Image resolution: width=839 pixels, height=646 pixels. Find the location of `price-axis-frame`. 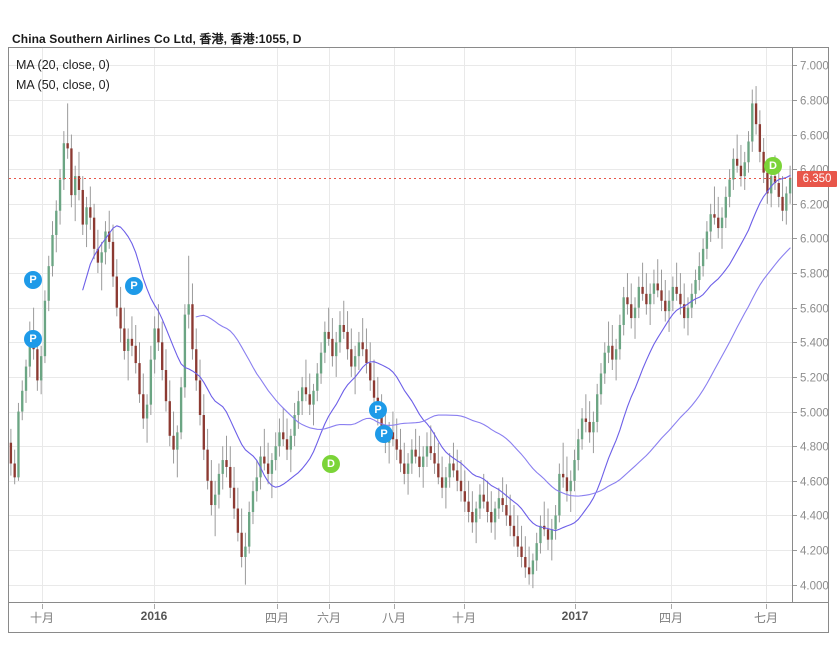

price-axis-frame is located at coordinates (811, 325).